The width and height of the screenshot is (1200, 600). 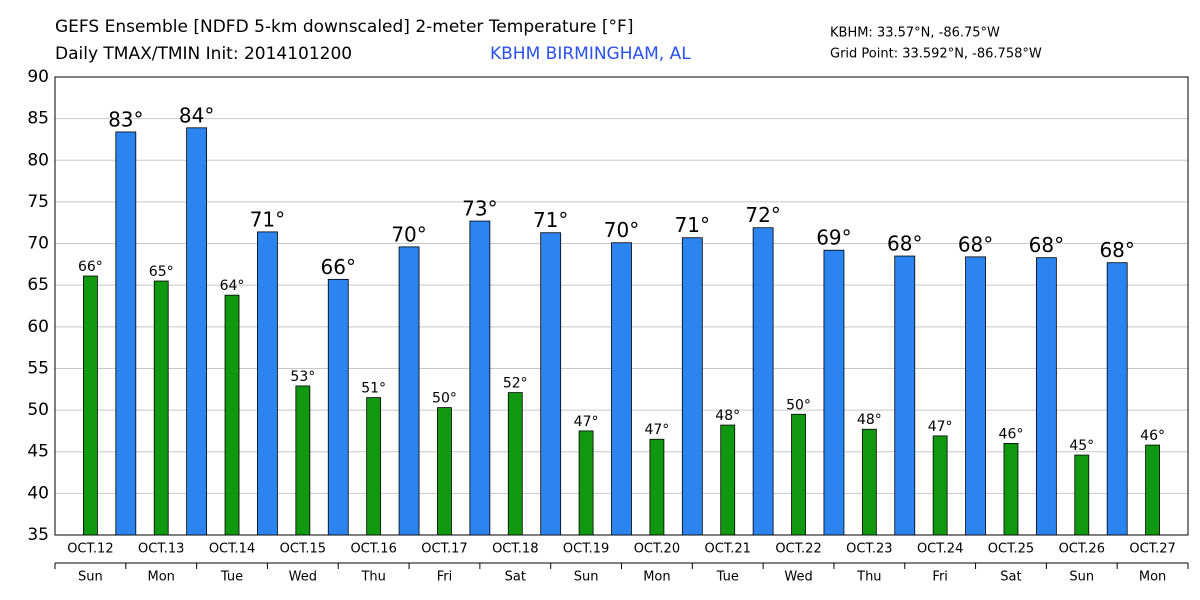 I want to click on chart-subtitle: Daily TMAX/TMIN Init: 2014101200, so click(x=203, y=54).